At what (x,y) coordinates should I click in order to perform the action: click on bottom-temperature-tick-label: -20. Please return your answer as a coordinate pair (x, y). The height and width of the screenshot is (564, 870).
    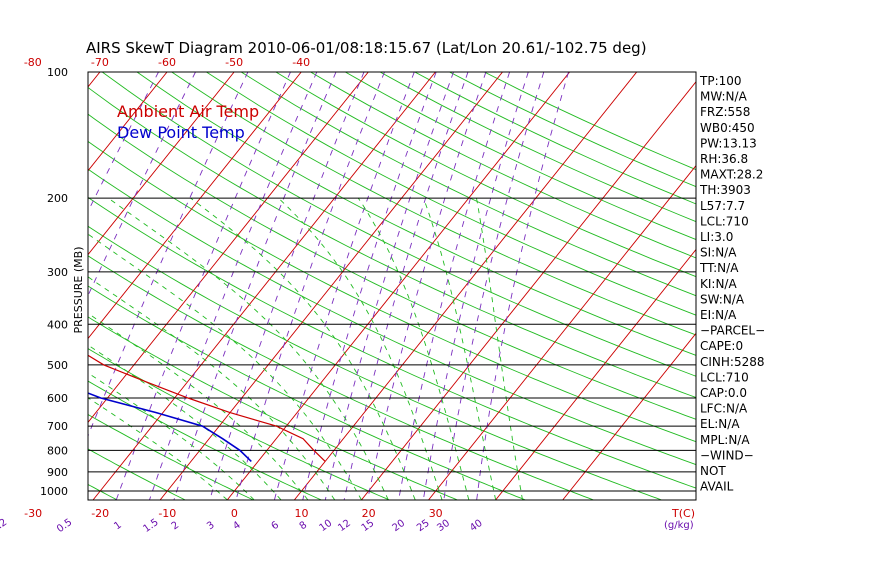
    Looking at the image, I should click on (100, 513).